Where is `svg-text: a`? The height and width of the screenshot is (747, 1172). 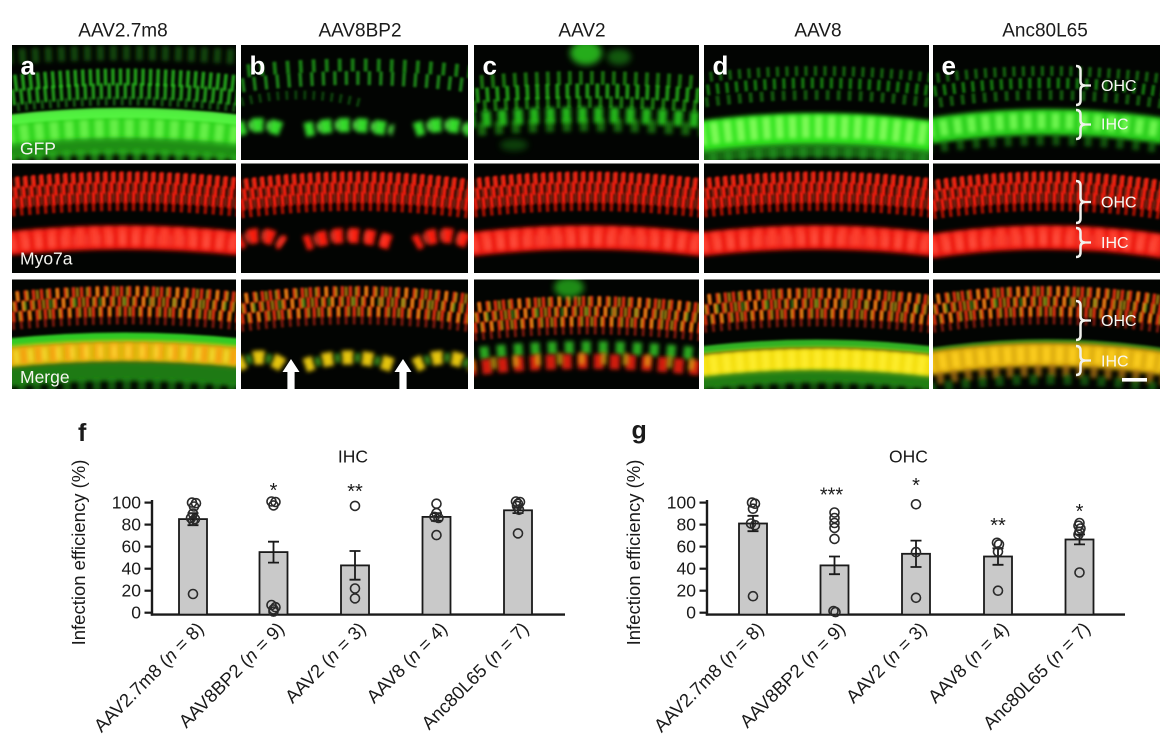 svg-text: a is located at coordinates (28, 66).